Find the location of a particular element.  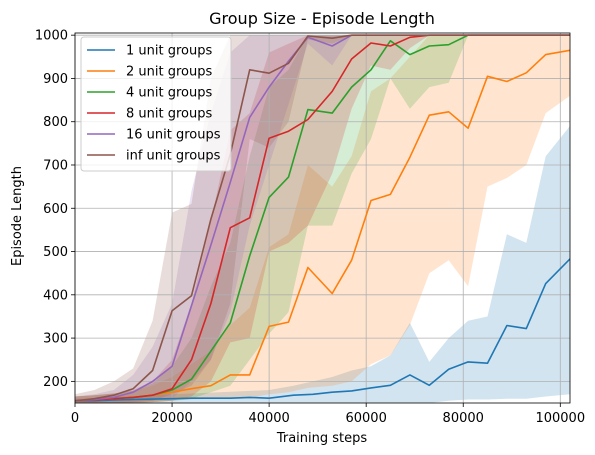

legend-label-2: 2 unit groups is located at coordinates (169, 72).